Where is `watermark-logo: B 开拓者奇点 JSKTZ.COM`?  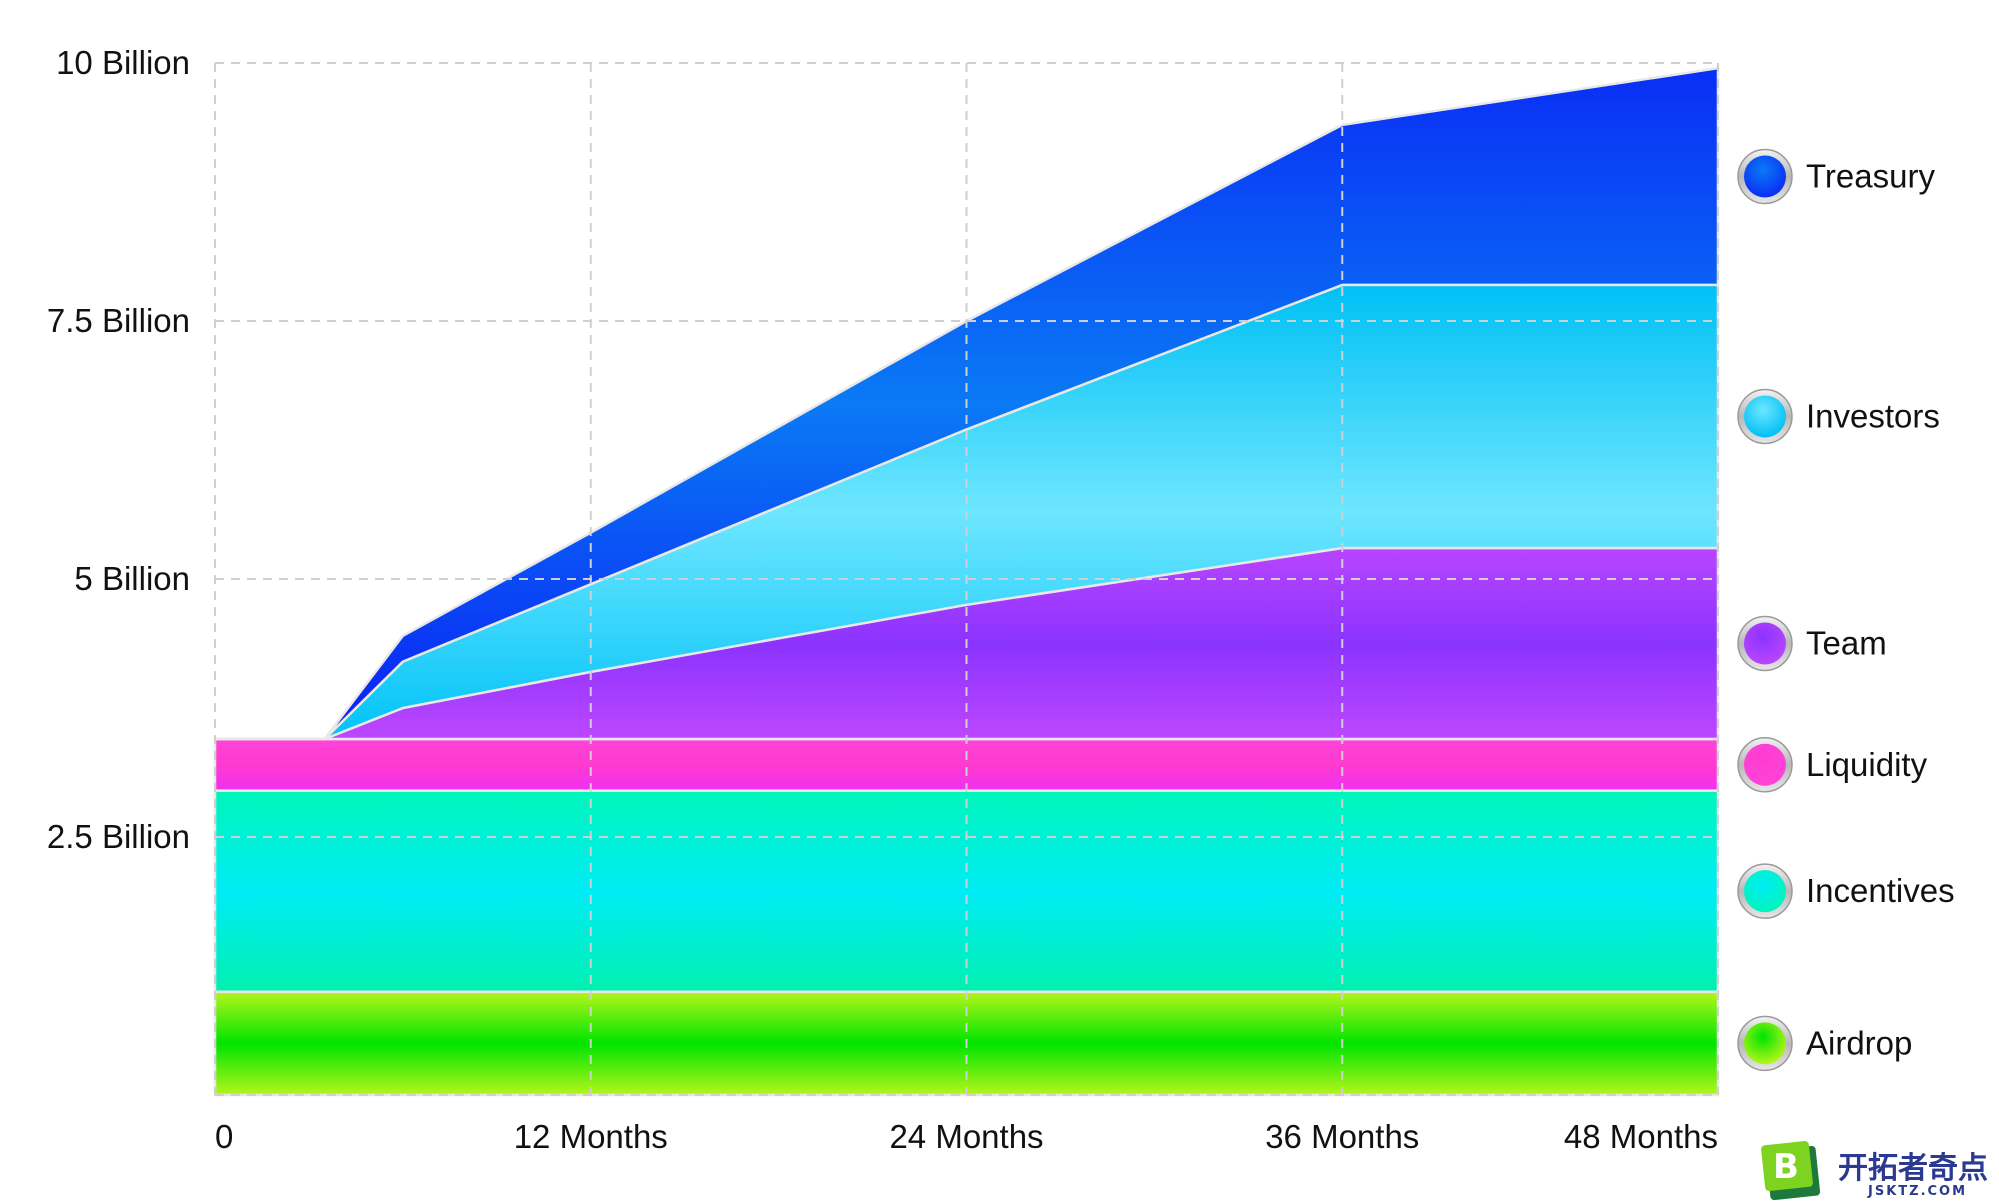
watermark-logo: B 开拓者奇点 JSKTZ.COM is located at coordinates (1874, 1171).